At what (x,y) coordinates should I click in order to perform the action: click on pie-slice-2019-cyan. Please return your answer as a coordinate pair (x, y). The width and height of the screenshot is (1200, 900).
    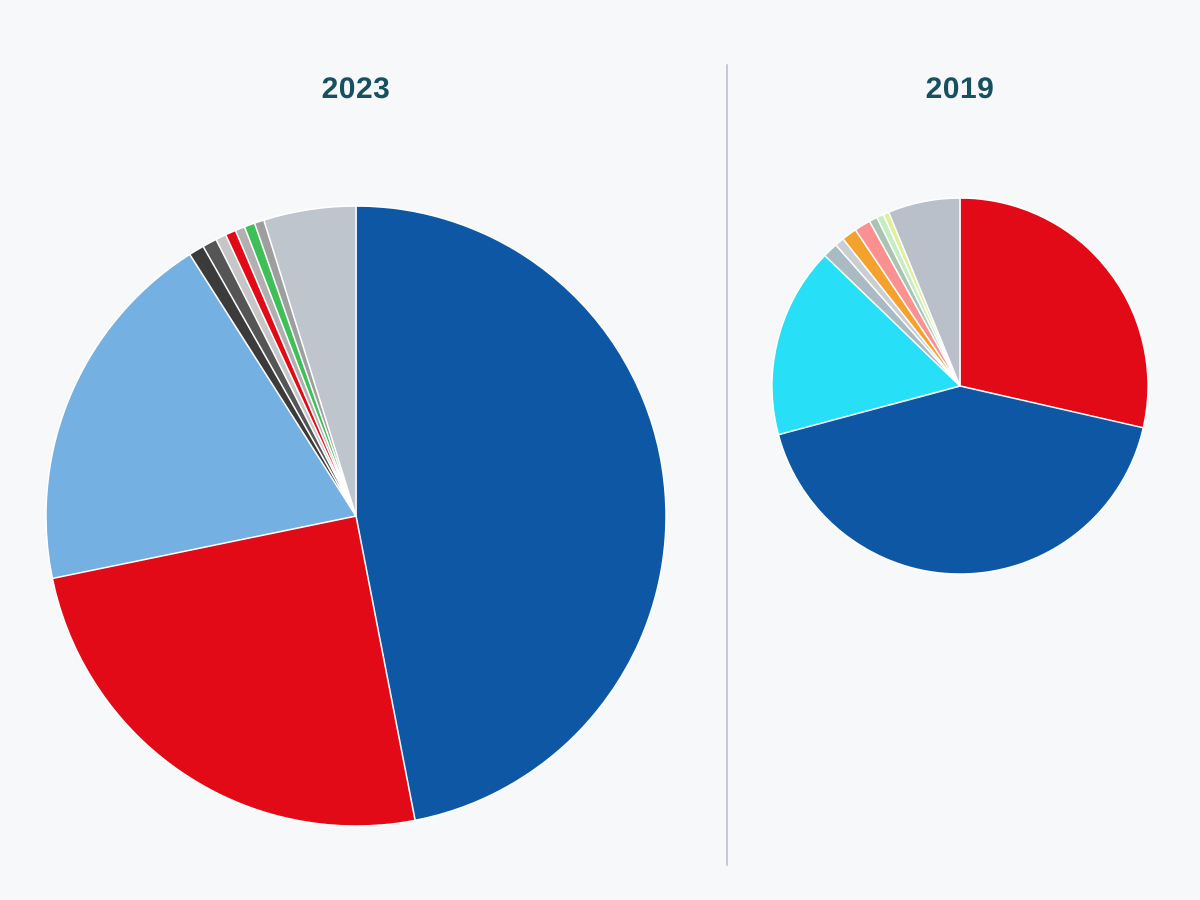
    Looking at the image, I should click on (866, 345).